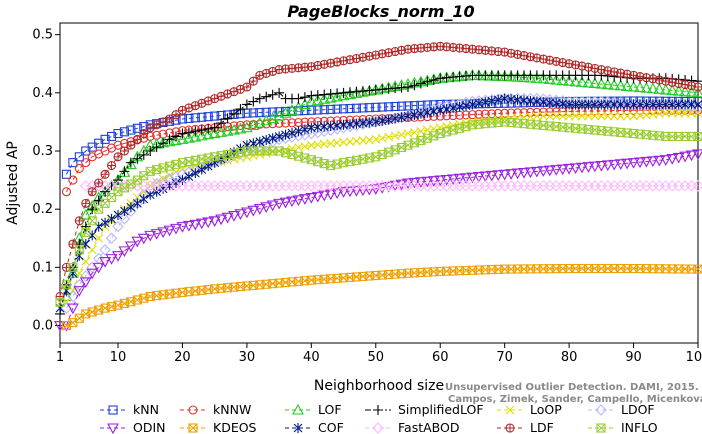 The image size is (702, 434). Describe the element at coordinates (623, 427) in the screenshot. I see `legend-item-inflo: INFLO` at that location.